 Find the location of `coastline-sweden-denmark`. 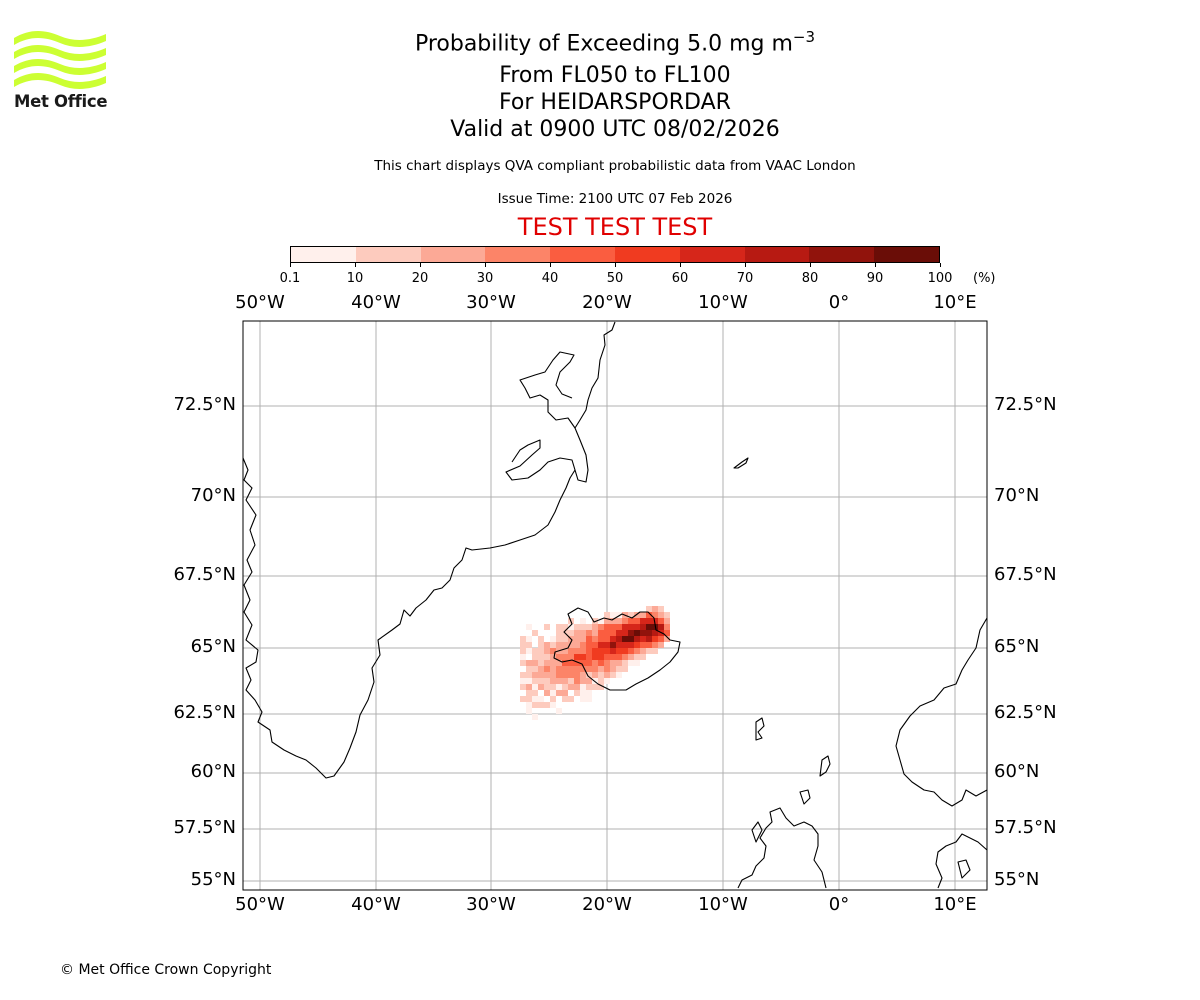

coastline-sweden-denmark is located at coordinates (961, 861).